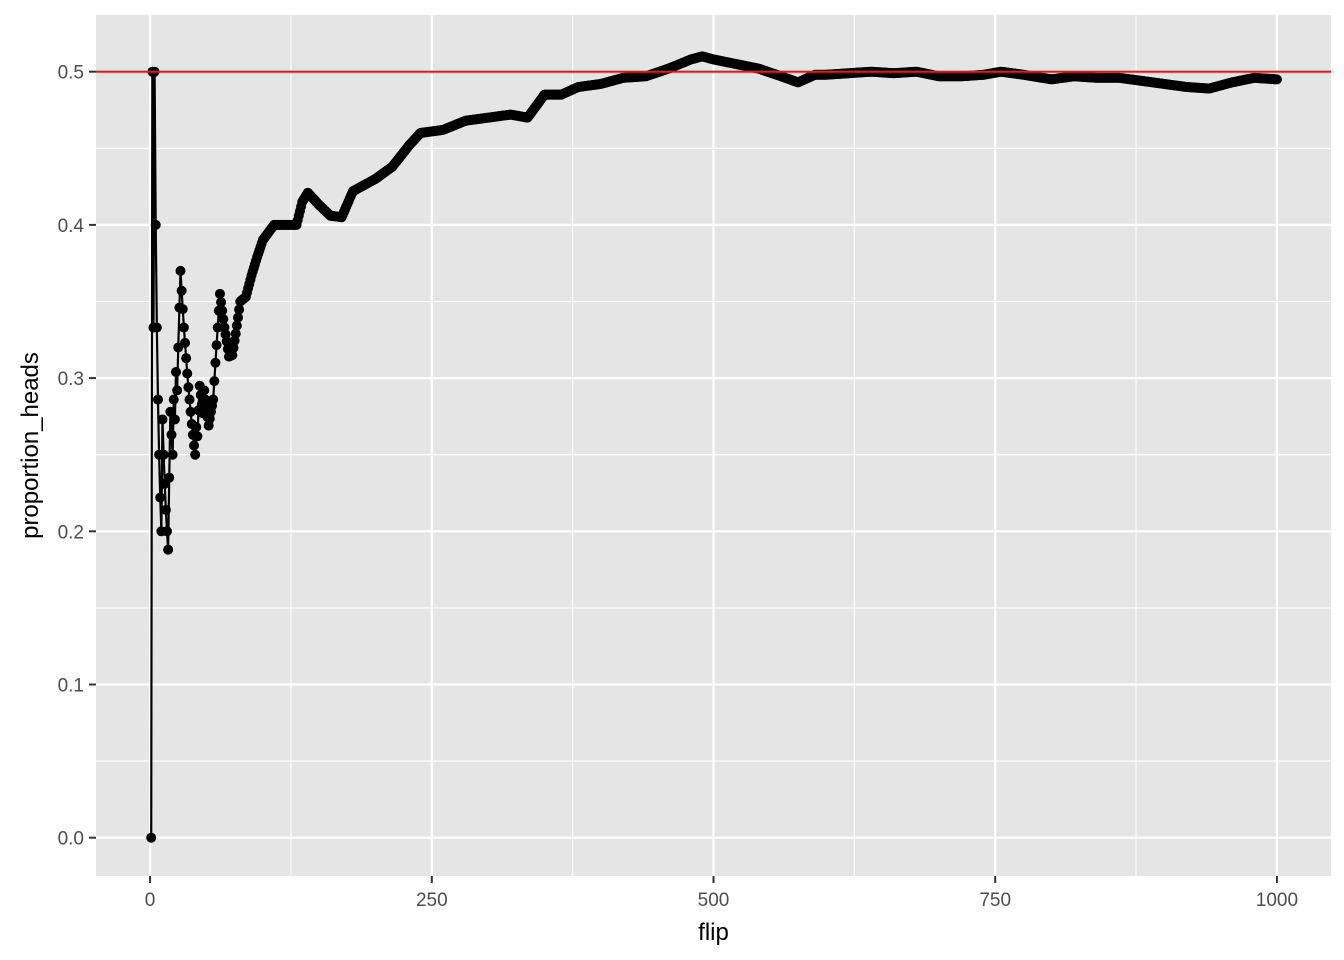  I want to click on y-tick-label: 0.0, so click(71, 839).